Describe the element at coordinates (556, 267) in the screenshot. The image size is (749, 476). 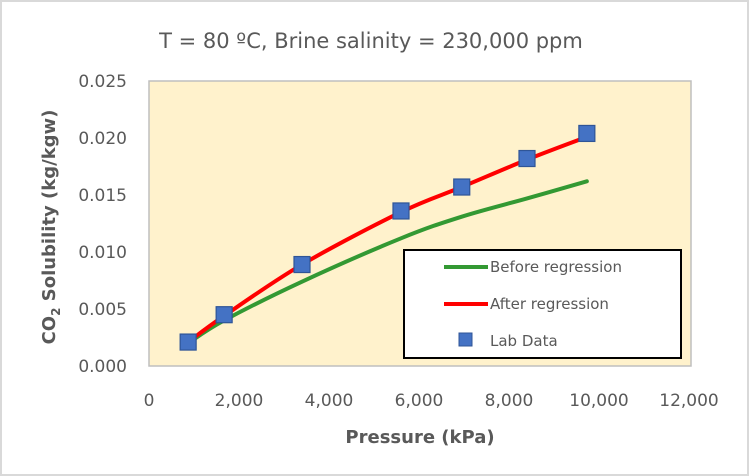
I see `legend-label-before-regression: Before regression` at that location.